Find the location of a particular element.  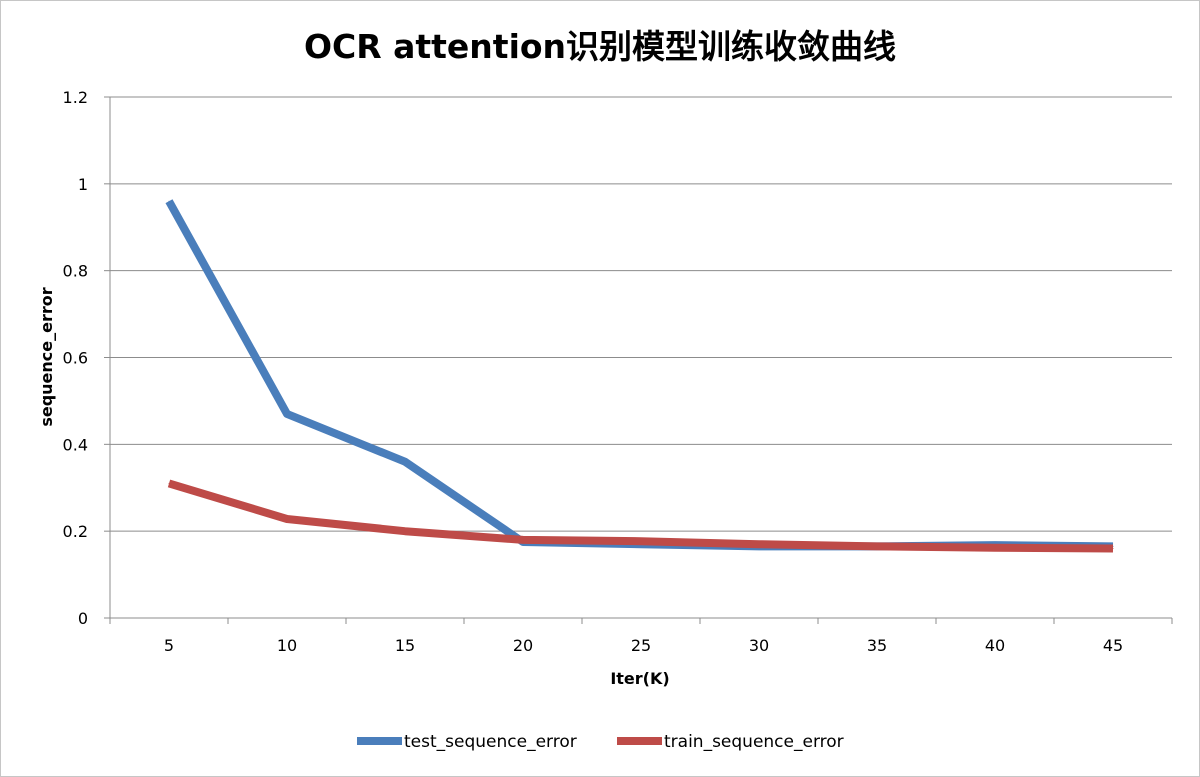

legend-label-train_sequence_error: train_sequence_error is located at coordinates (754, 742).